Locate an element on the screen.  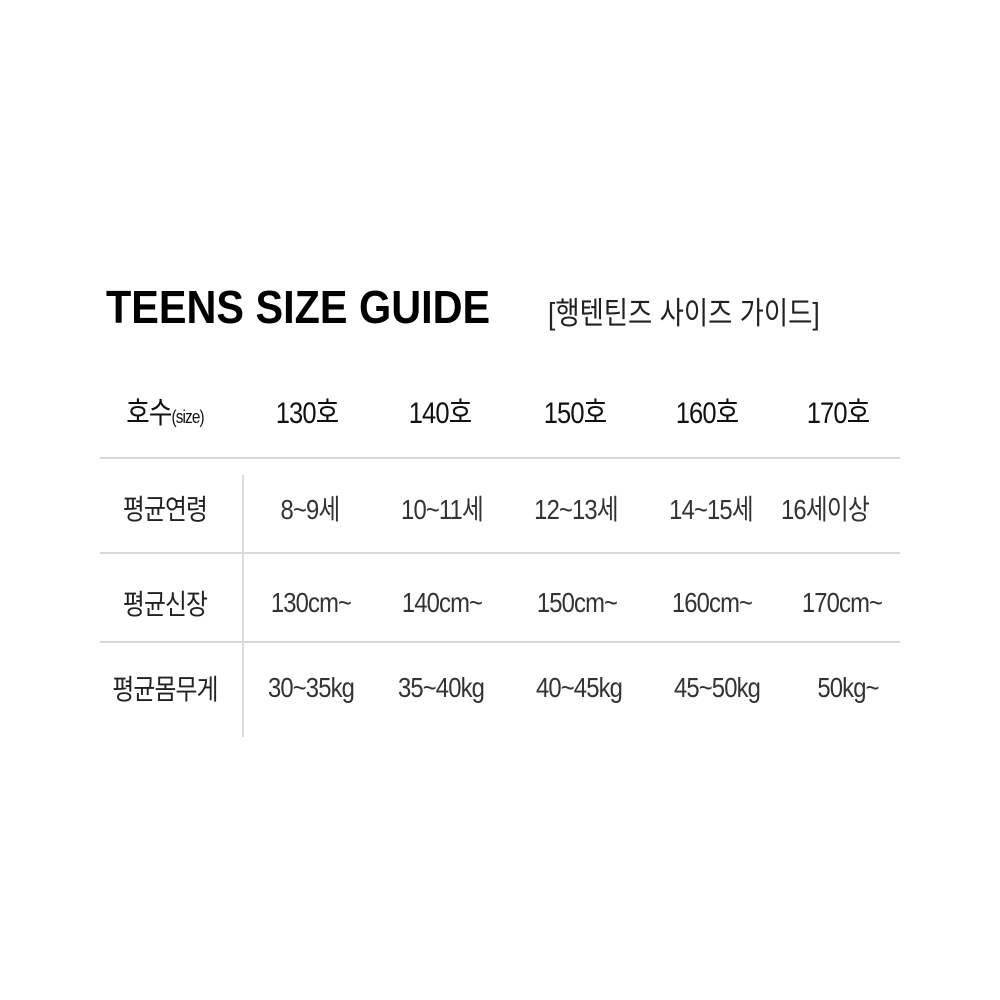
size-header: 140호 is located at coordinates (440, 413).